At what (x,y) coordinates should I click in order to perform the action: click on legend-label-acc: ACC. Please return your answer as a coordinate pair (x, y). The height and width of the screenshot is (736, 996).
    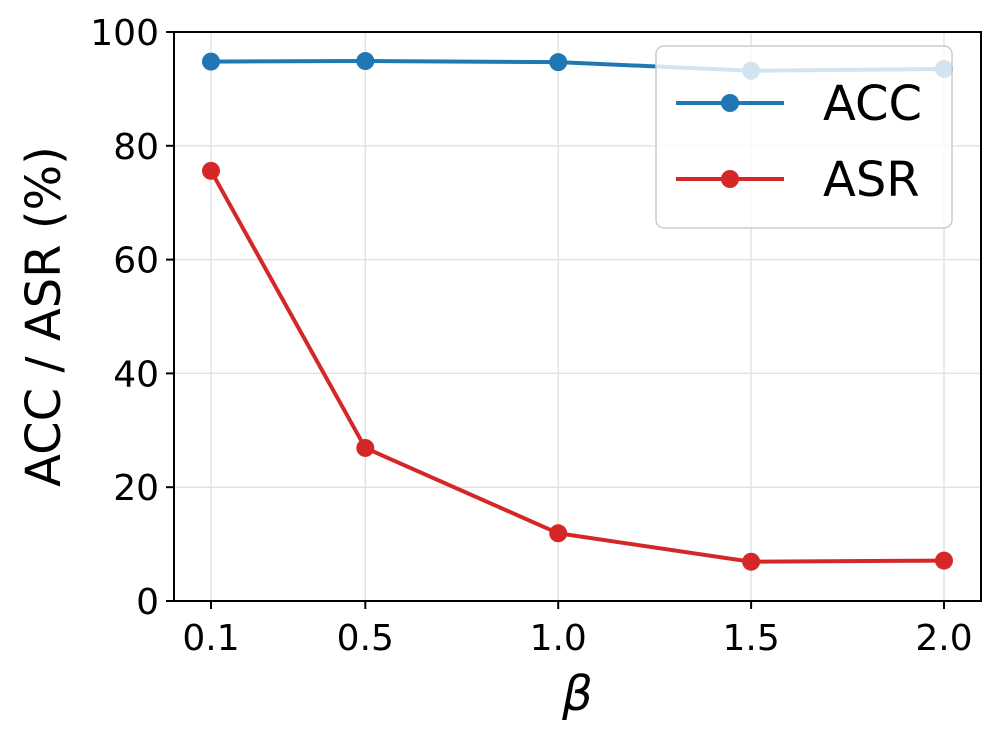
    Looking at the image, I should click on (872, 104).